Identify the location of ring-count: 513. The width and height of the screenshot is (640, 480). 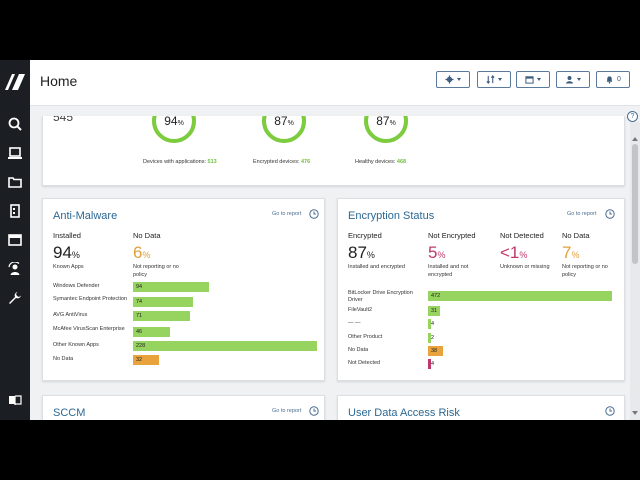
(212, 162).